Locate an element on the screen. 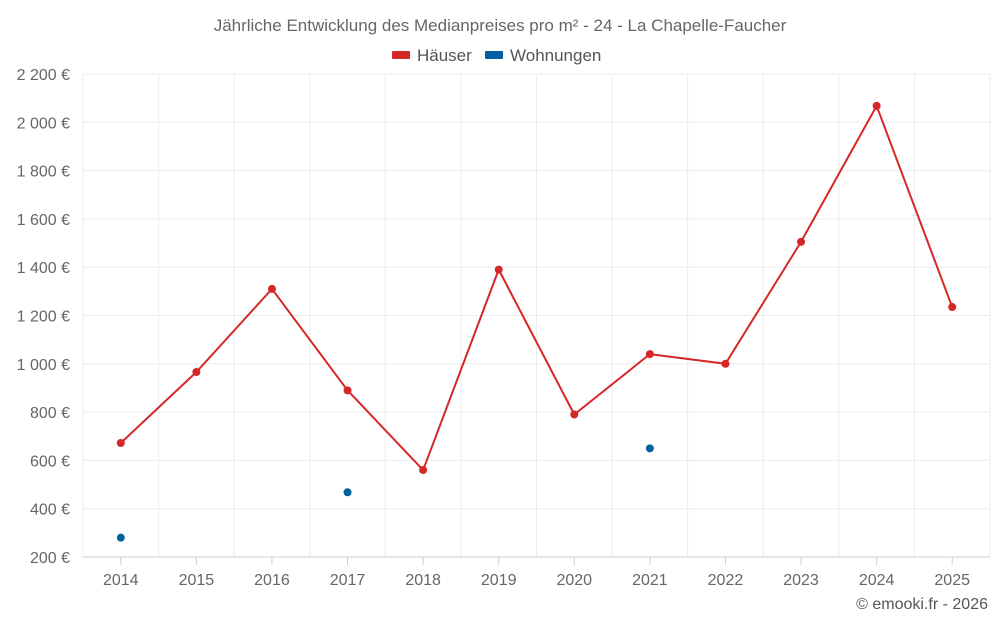 This screenshot has height=625, width=1000. y-tick-label: 1 600 € is located at coordinates (43, 220).